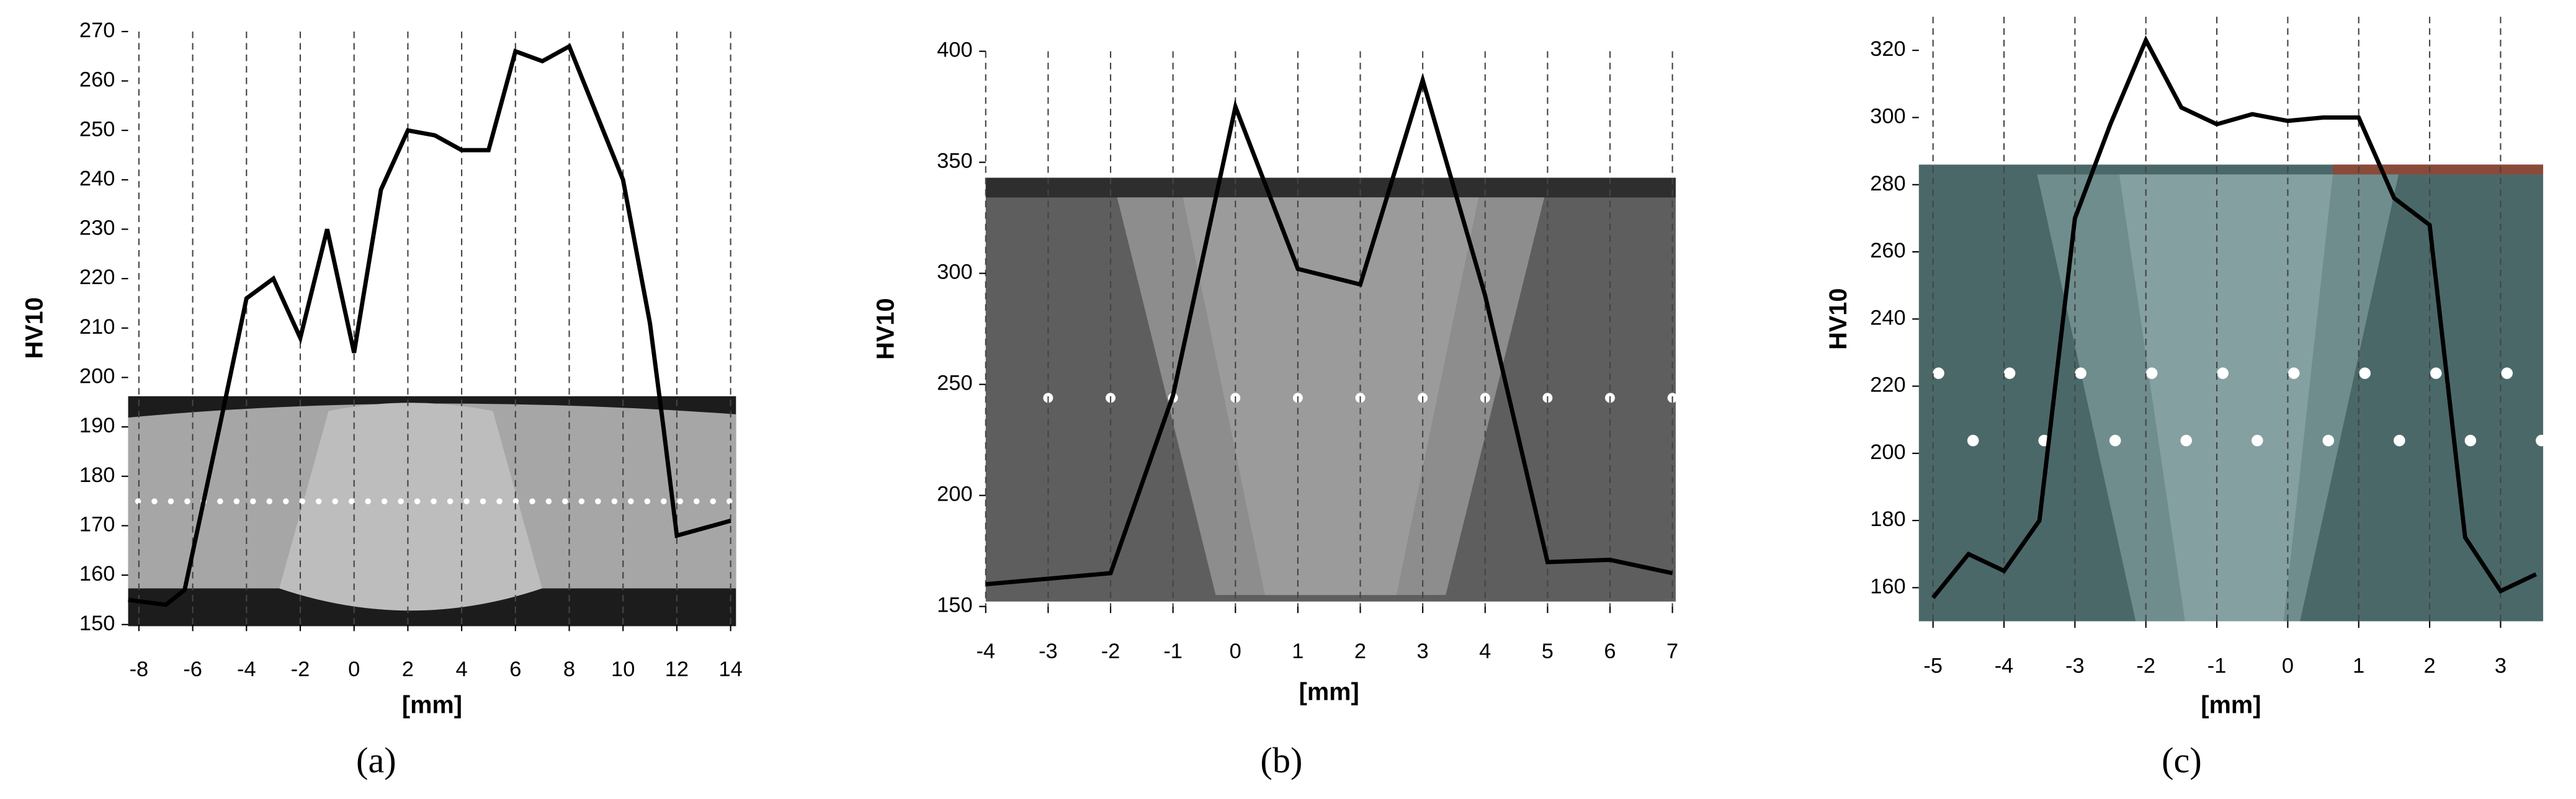 This screenshot has height=799, width=2576. I want to click on y-tick-label: 300, so click(1887, 116).